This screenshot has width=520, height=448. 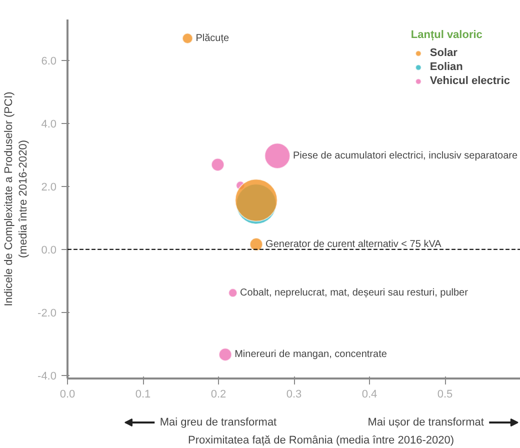 What do you see at coordinates (218, 422) in the screenshot?
I see `text: Mai greu de transformat` at bounding box center [218, 422].